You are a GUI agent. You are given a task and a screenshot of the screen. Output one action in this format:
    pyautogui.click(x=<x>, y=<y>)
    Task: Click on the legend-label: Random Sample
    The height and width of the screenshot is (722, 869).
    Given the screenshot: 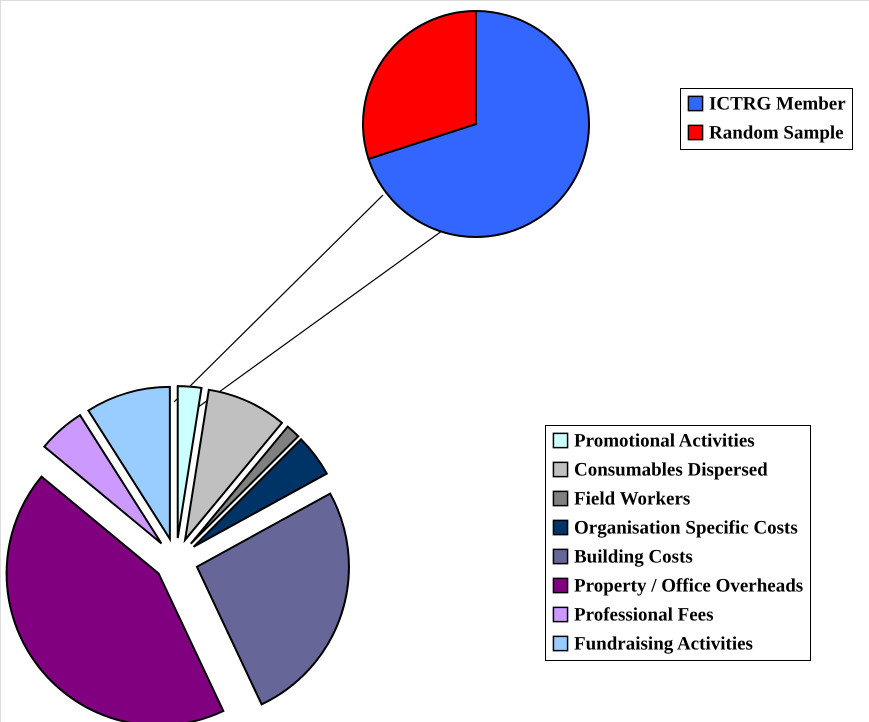 What is the action you would take?
    pyautogui.click(x=776, y=133)
    